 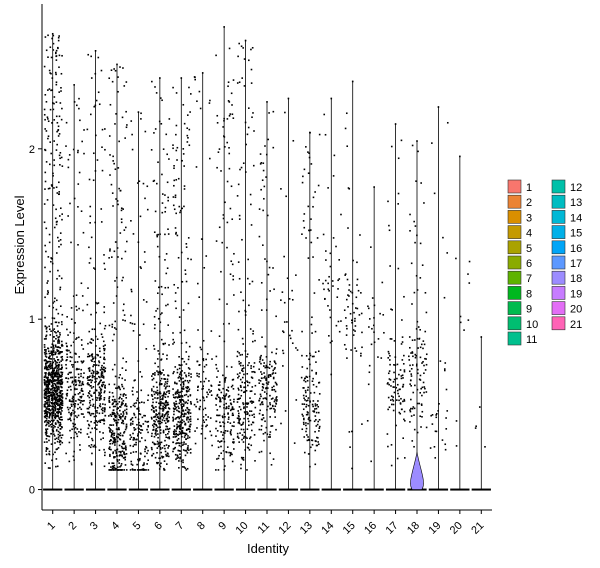 I want to click on y-tick-label: 1, so click(x=32, y=320).